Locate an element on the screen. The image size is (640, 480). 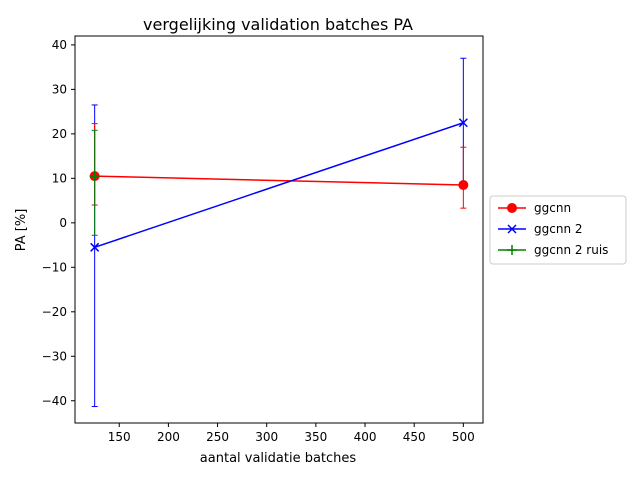
series-0-errorbars is located at coordinates (279, 166).